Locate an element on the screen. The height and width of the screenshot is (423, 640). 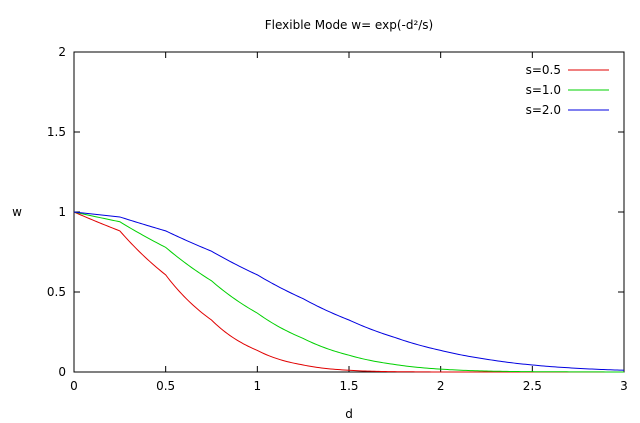
x-tick-label: 2 is located at coordinates (441, 386).